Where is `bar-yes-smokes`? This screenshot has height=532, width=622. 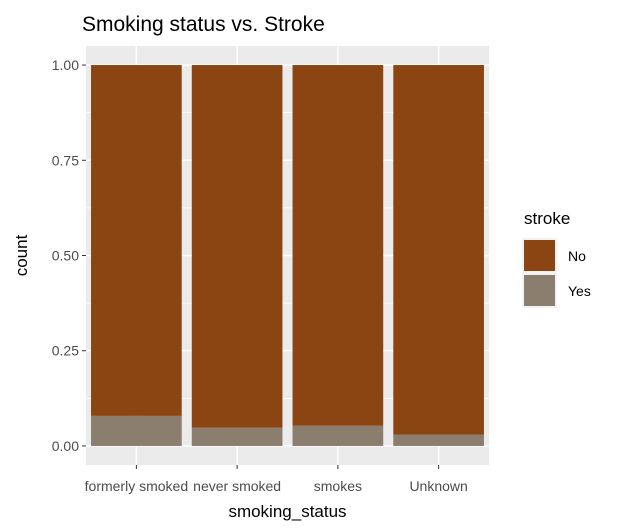
bar-yes-smokes is located at coordinates (338, 435).